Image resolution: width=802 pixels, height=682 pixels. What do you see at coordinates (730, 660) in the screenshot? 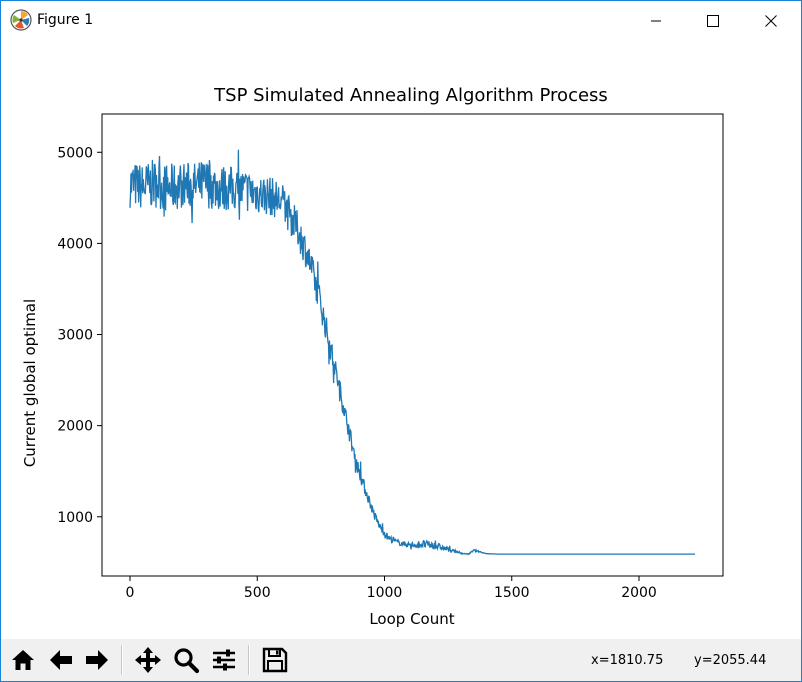
I see `cursor-y-readout: y=2055.44` at bounding box center [730, 660].